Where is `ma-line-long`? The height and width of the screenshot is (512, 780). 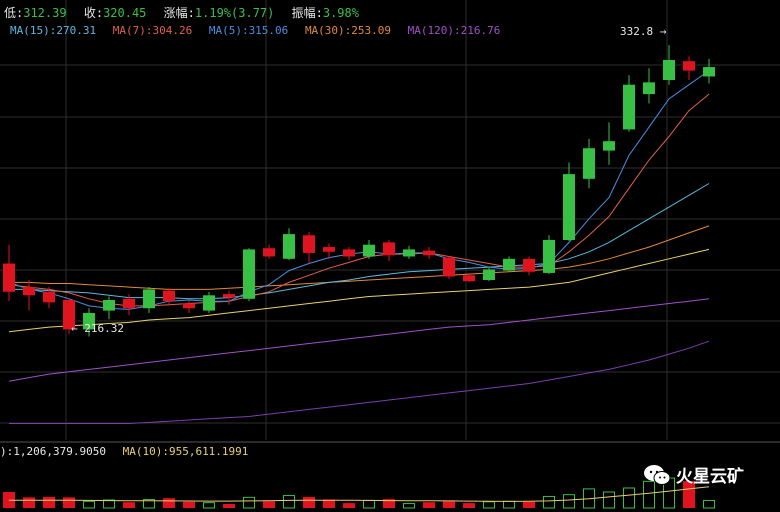
ma-line-long is located at coordinates (359, 382).